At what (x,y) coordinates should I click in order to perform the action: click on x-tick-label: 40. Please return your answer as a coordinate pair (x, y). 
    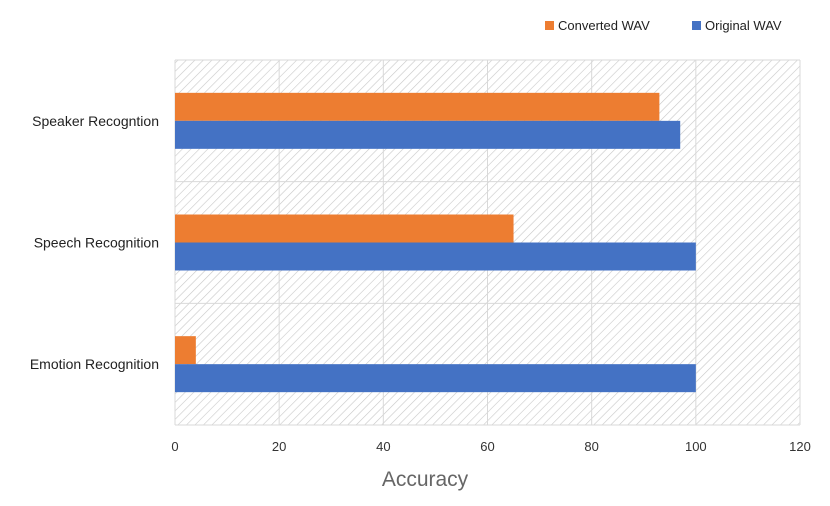
    Looking at the image, I should click on (383, 446).